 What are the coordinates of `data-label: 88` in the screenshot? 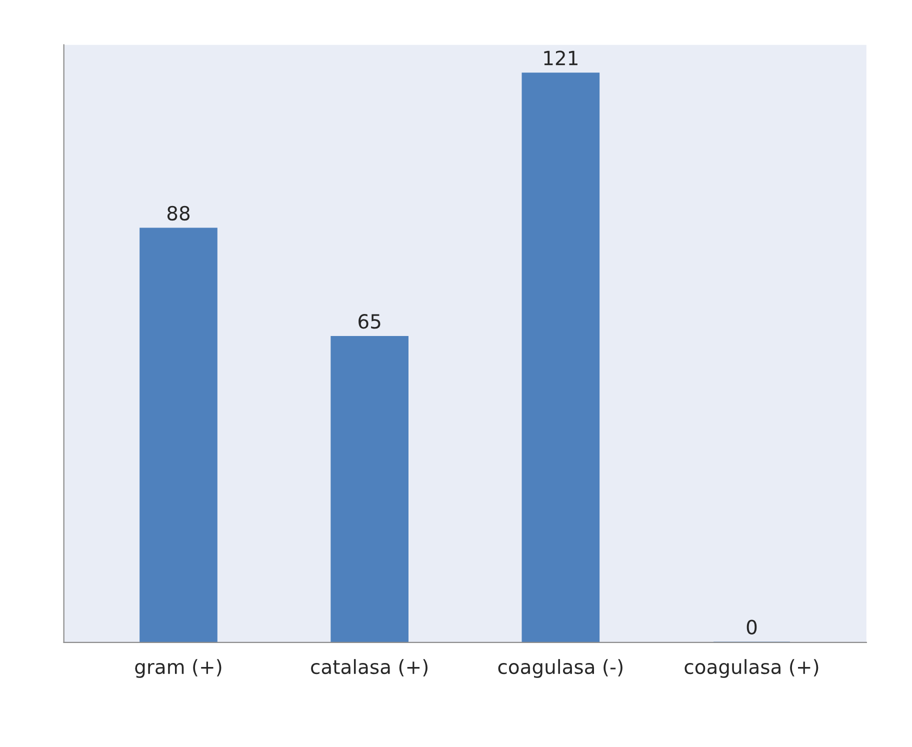 It's located at (178, 213).